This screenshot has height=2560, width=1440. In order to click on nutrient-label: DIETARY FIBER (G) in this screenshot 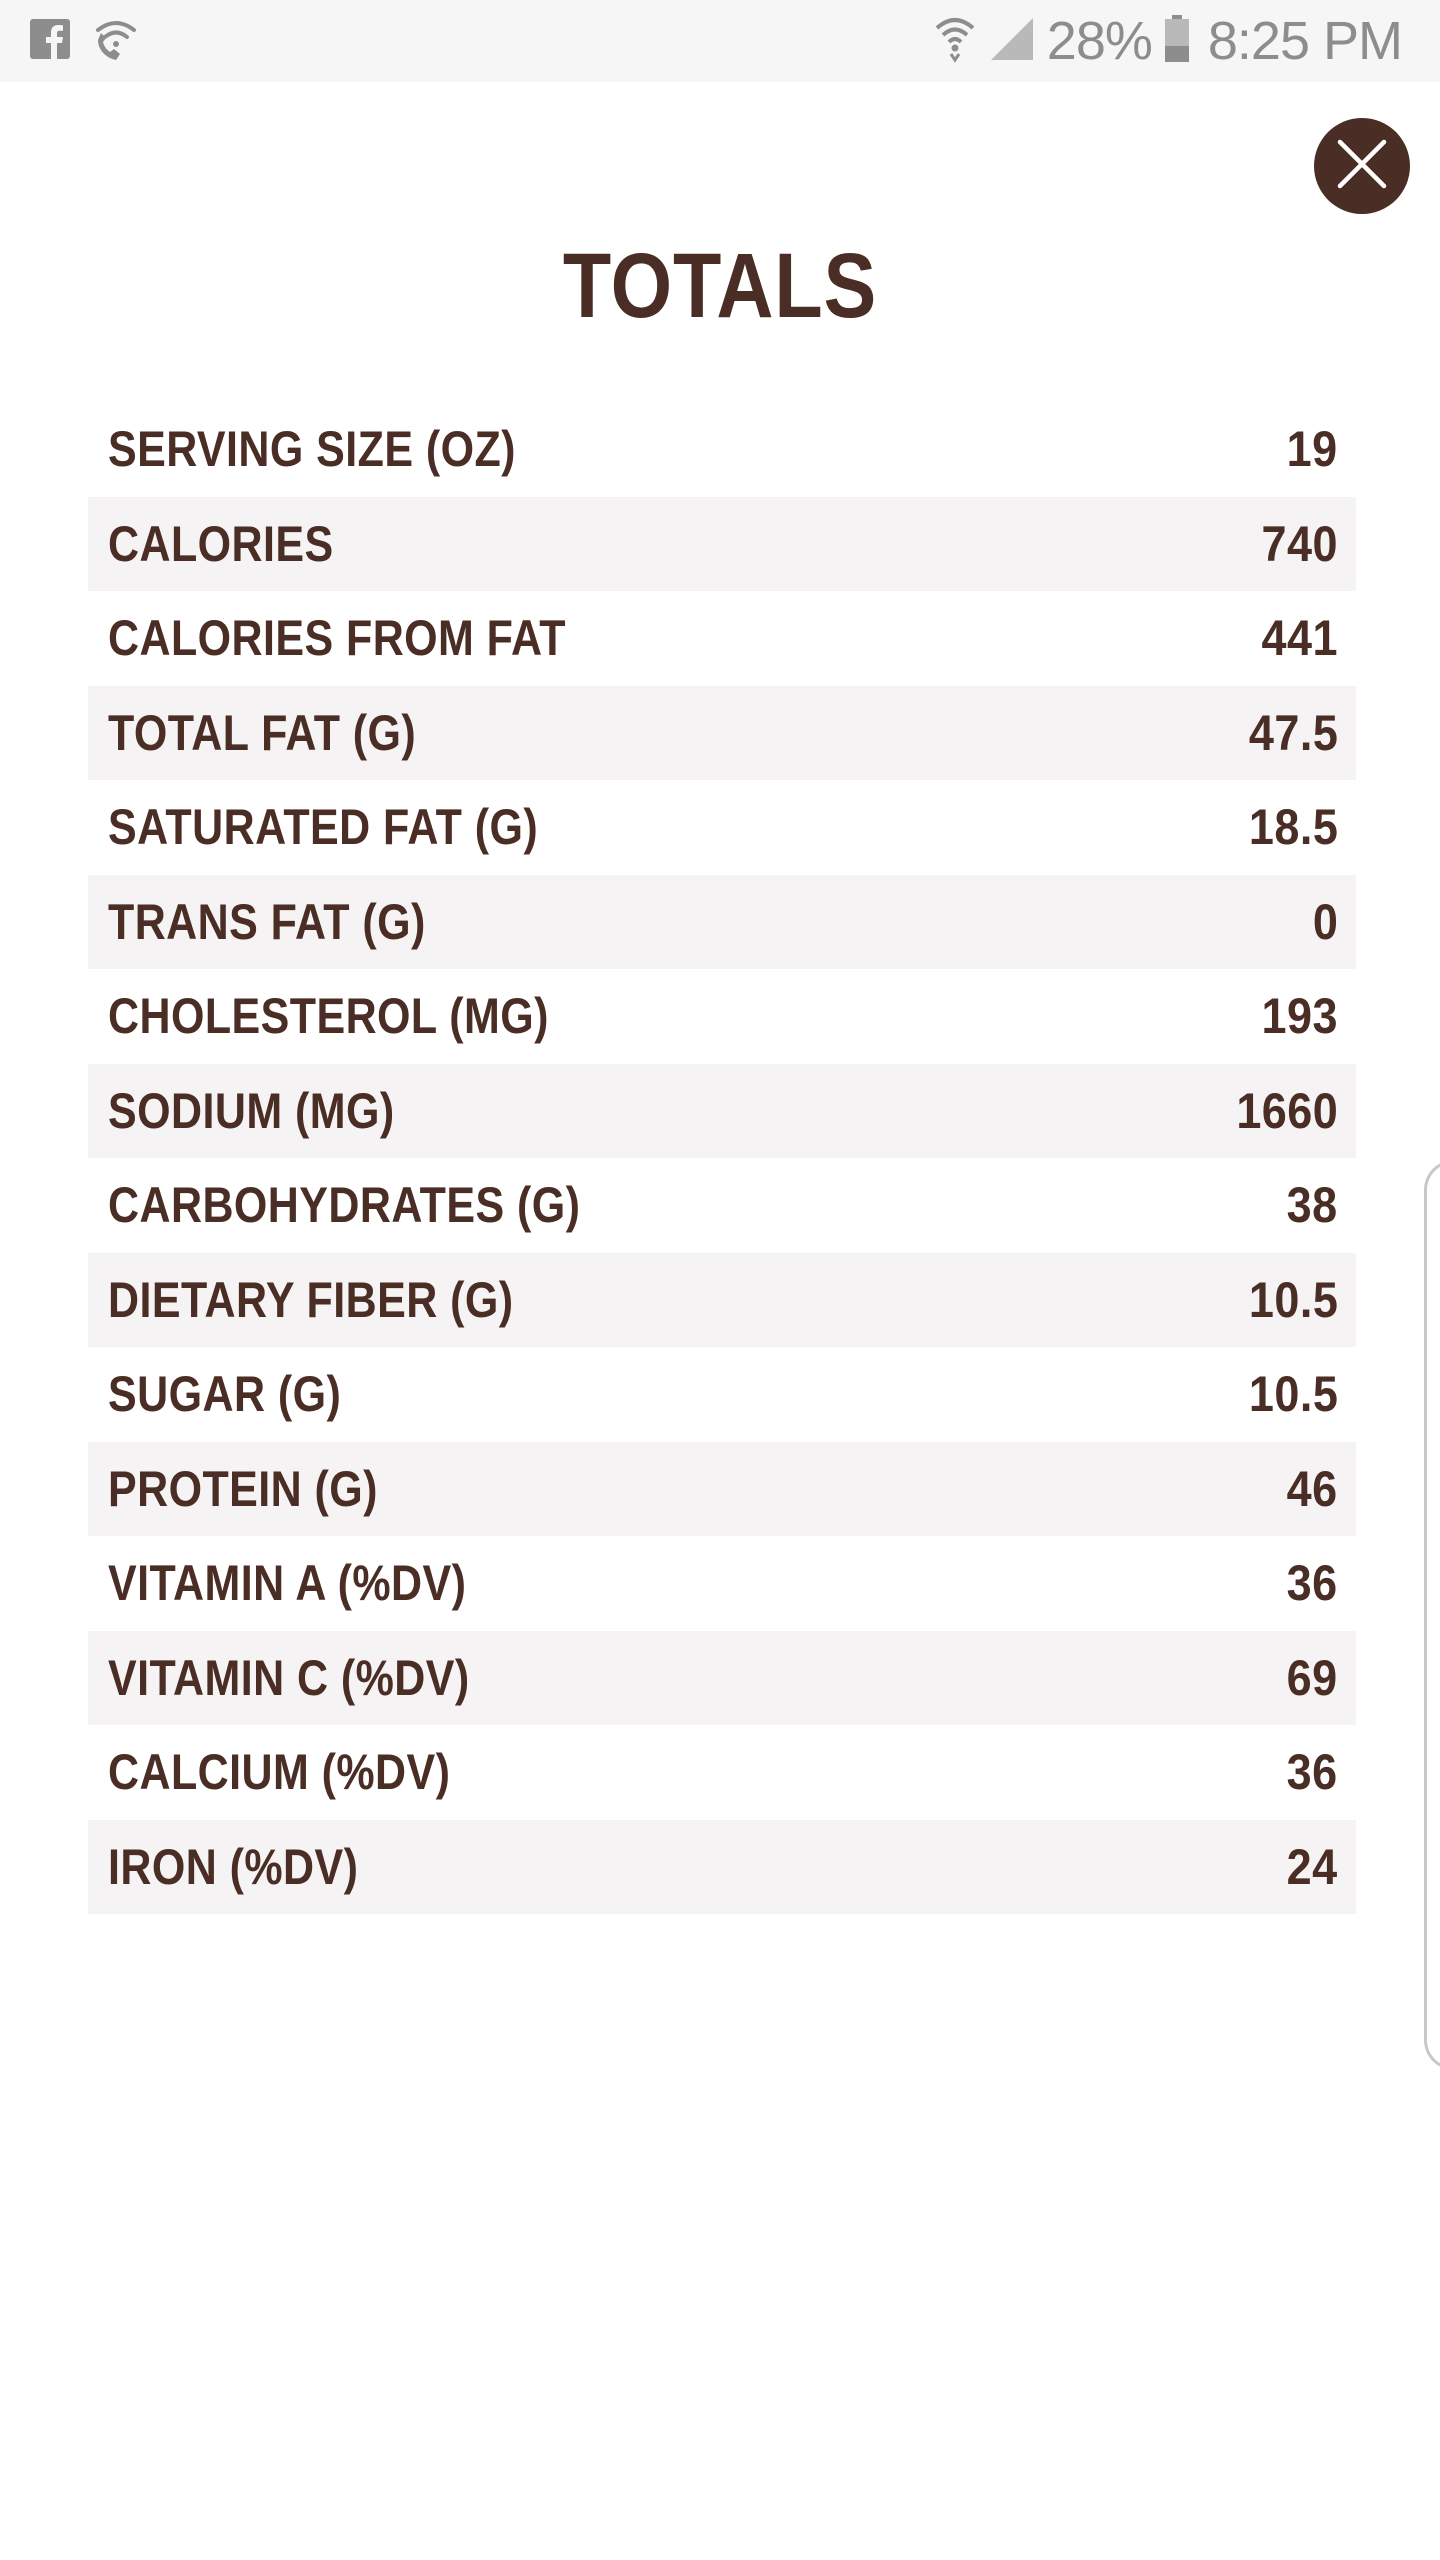, I will do `click(311, 1299)`.